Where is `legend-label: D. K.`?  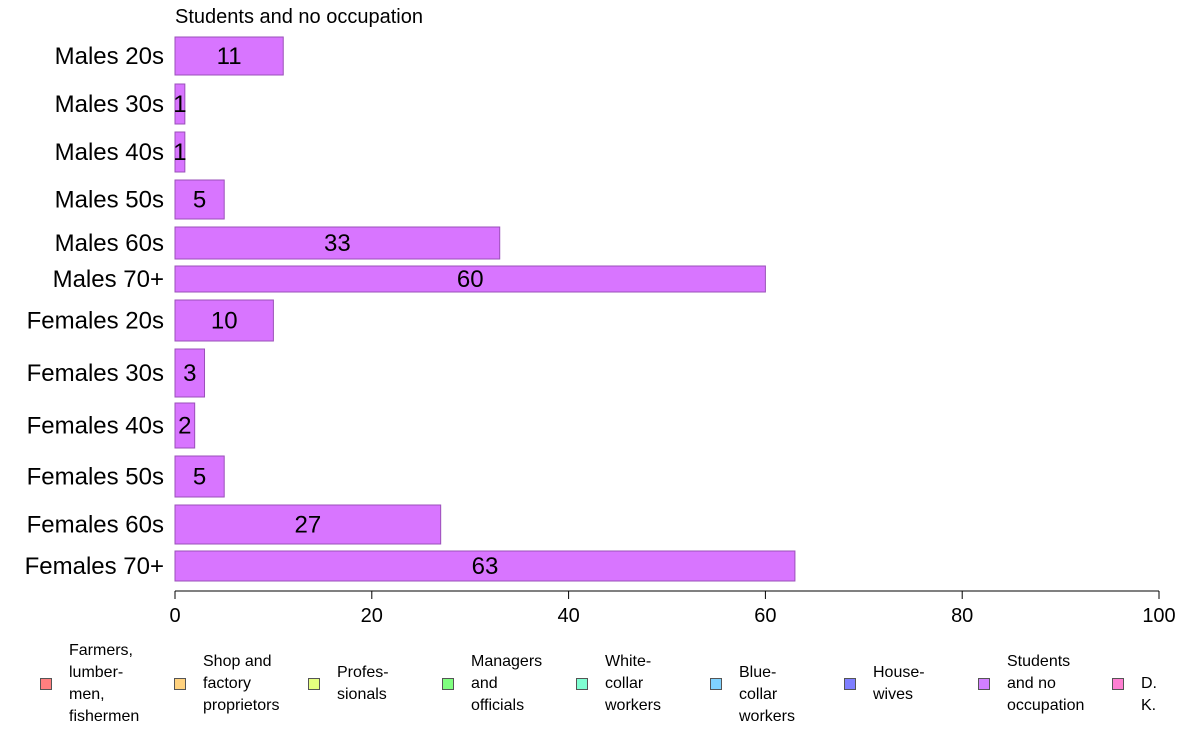 legend-label: D. K. is located at coordinates (1149, 694).